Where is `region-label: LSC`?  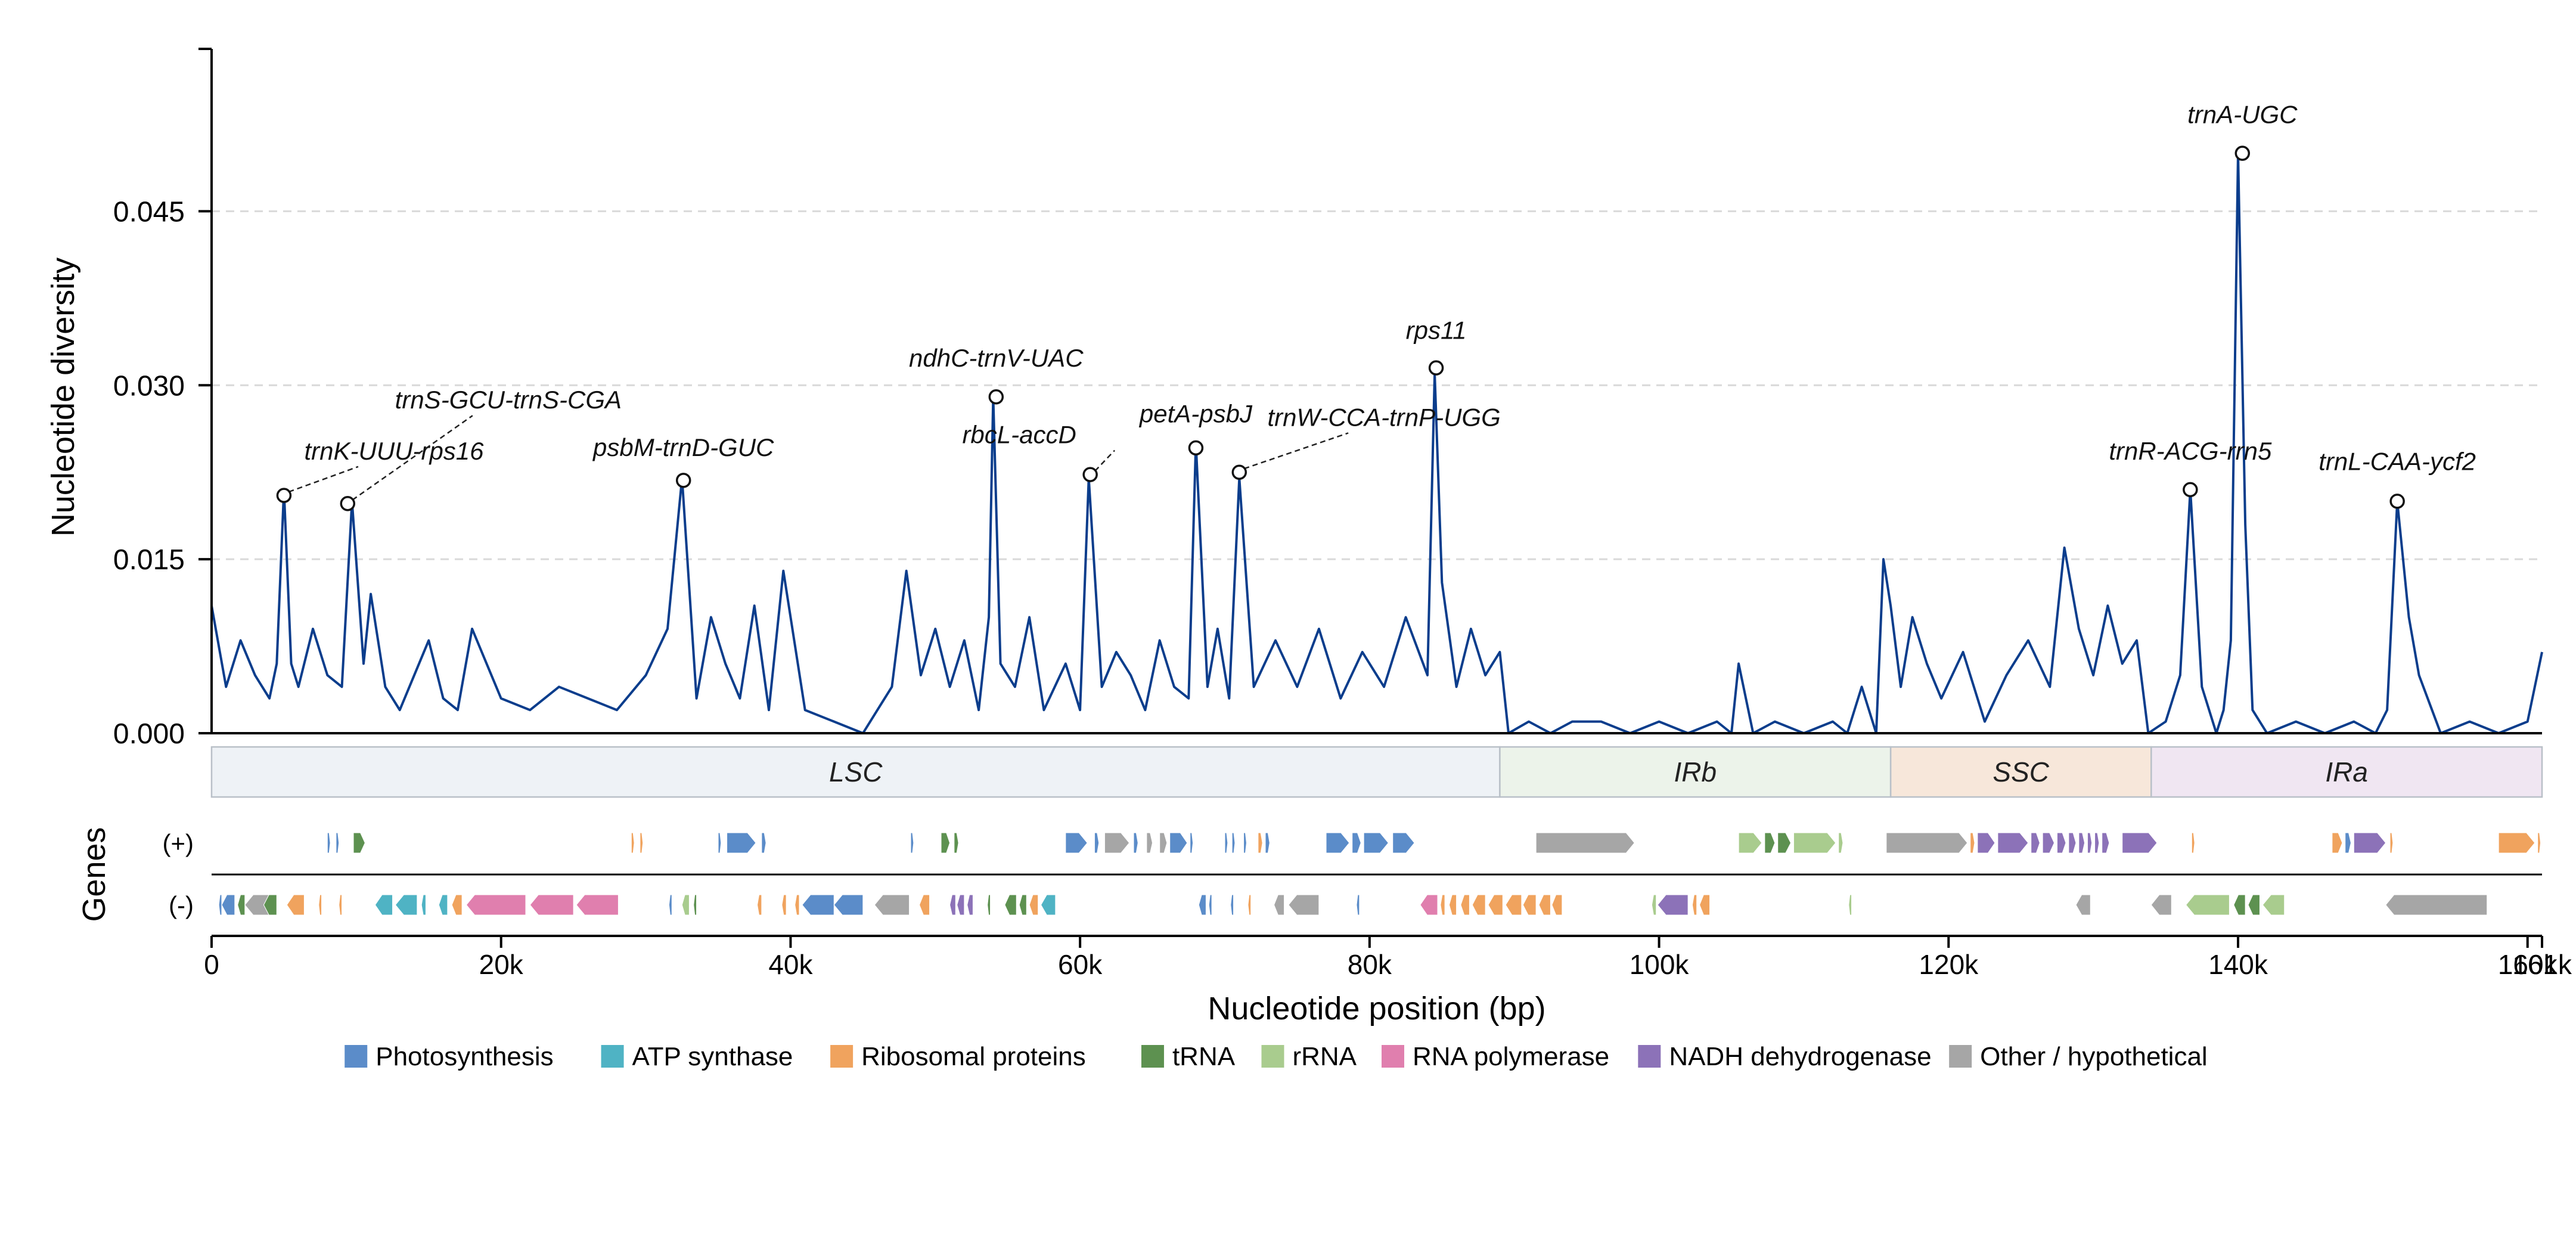 region-label: LSC is located at coordinates (856, 771).